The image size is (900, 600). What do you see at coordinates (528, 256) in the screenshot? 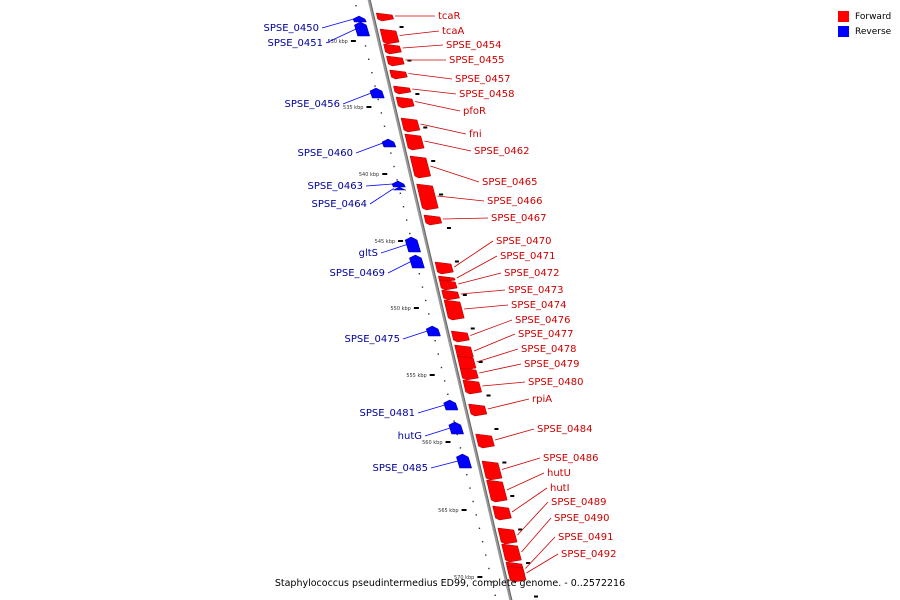
I see `forward-gene-label: SPSE_0471` at bounding box center [528, 256].